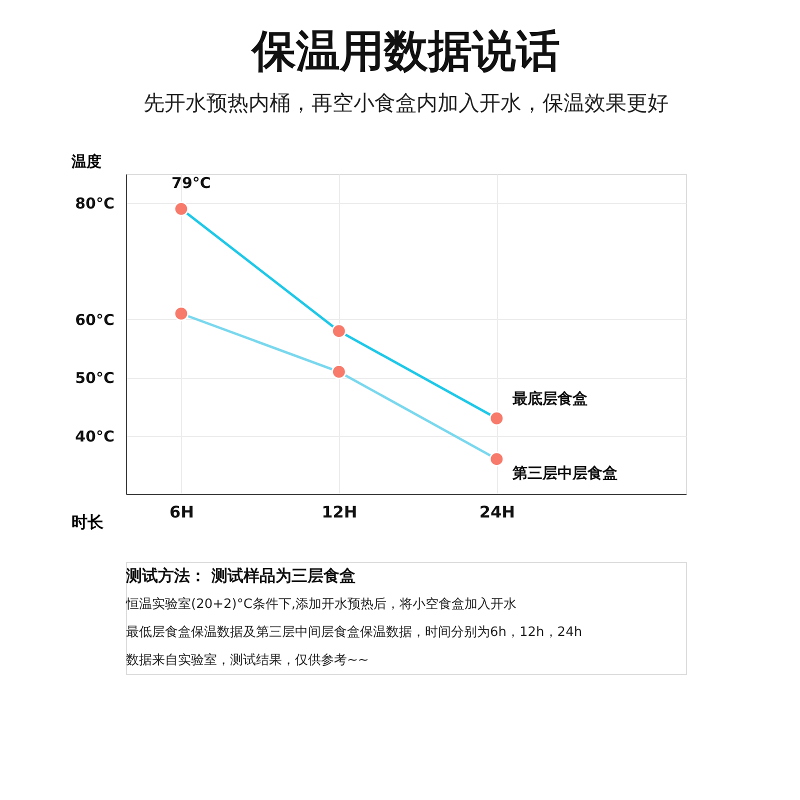 The height and width of the screenshot is (800, 800). I want to click on chart-title: 保温用数据说话, so click(405, 51).